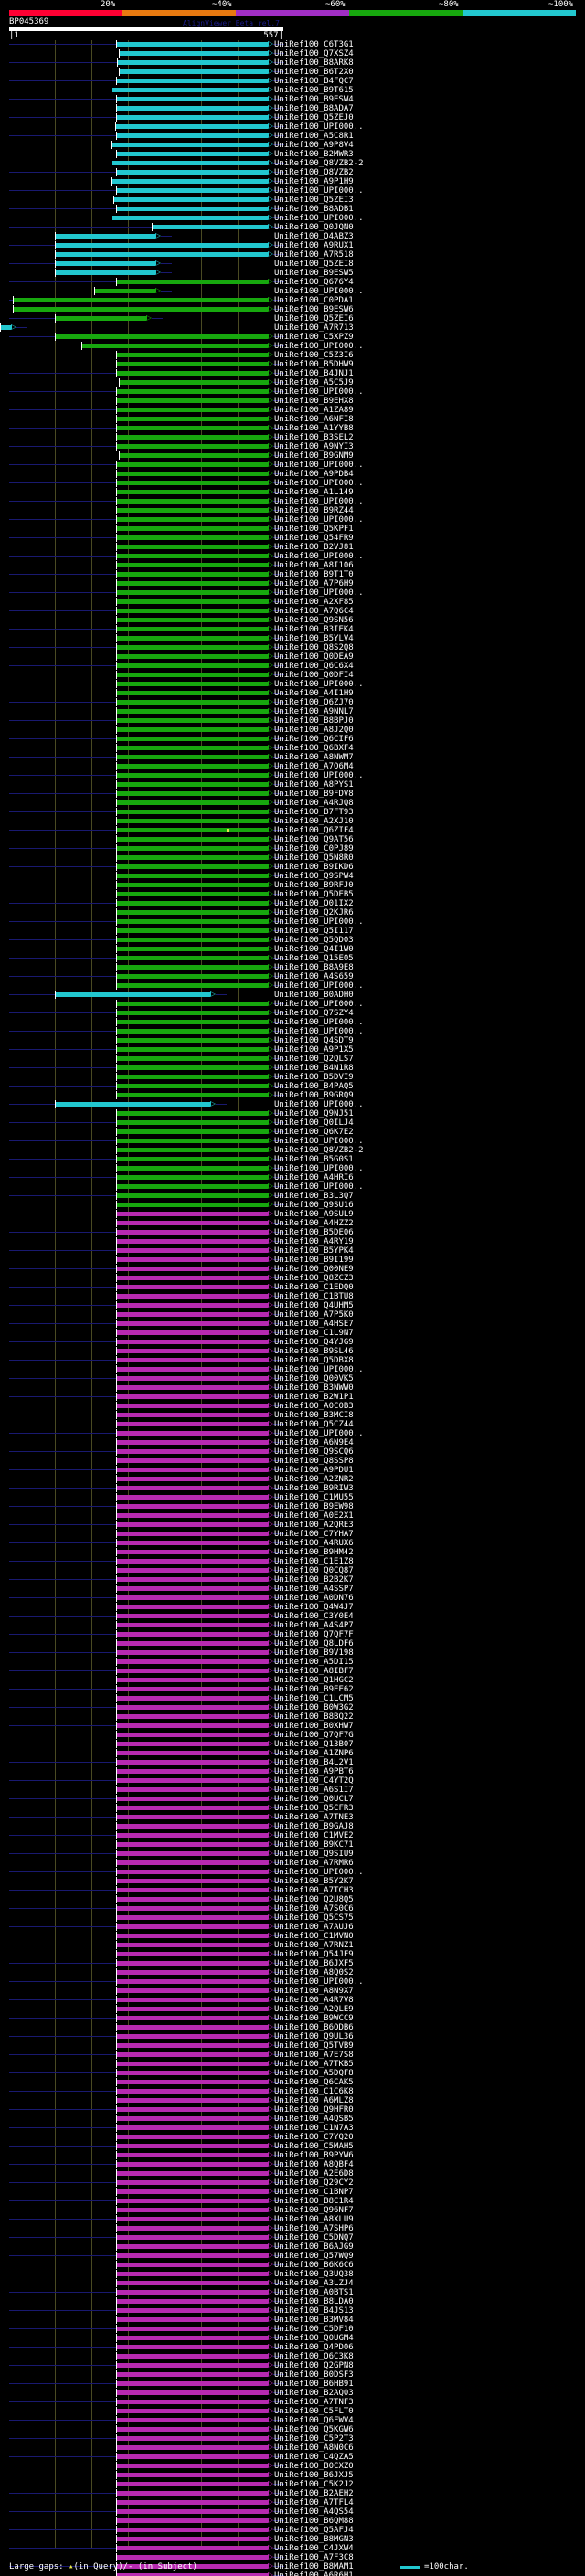  What do you see at coordinates (314, 1908) in the screenshot?
I see `hit-accession-label: UniRef100_A7S0C6` at bounding box center [314, 1908].